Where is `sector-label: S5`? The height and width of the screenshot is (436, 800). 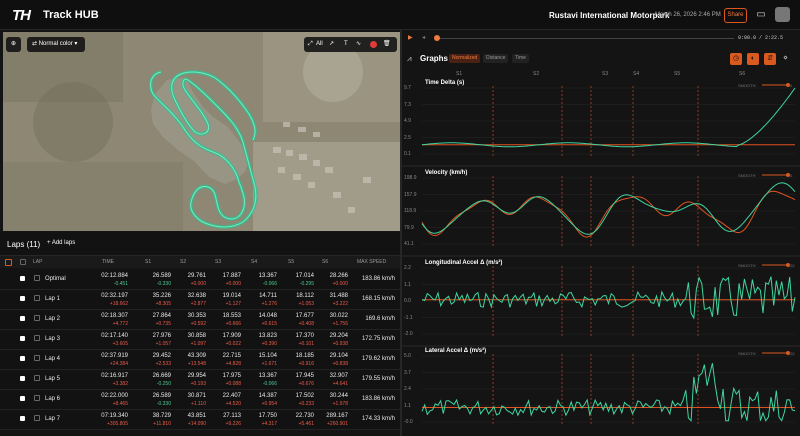 sector-label: S5 is located at coordinates (677, 74).